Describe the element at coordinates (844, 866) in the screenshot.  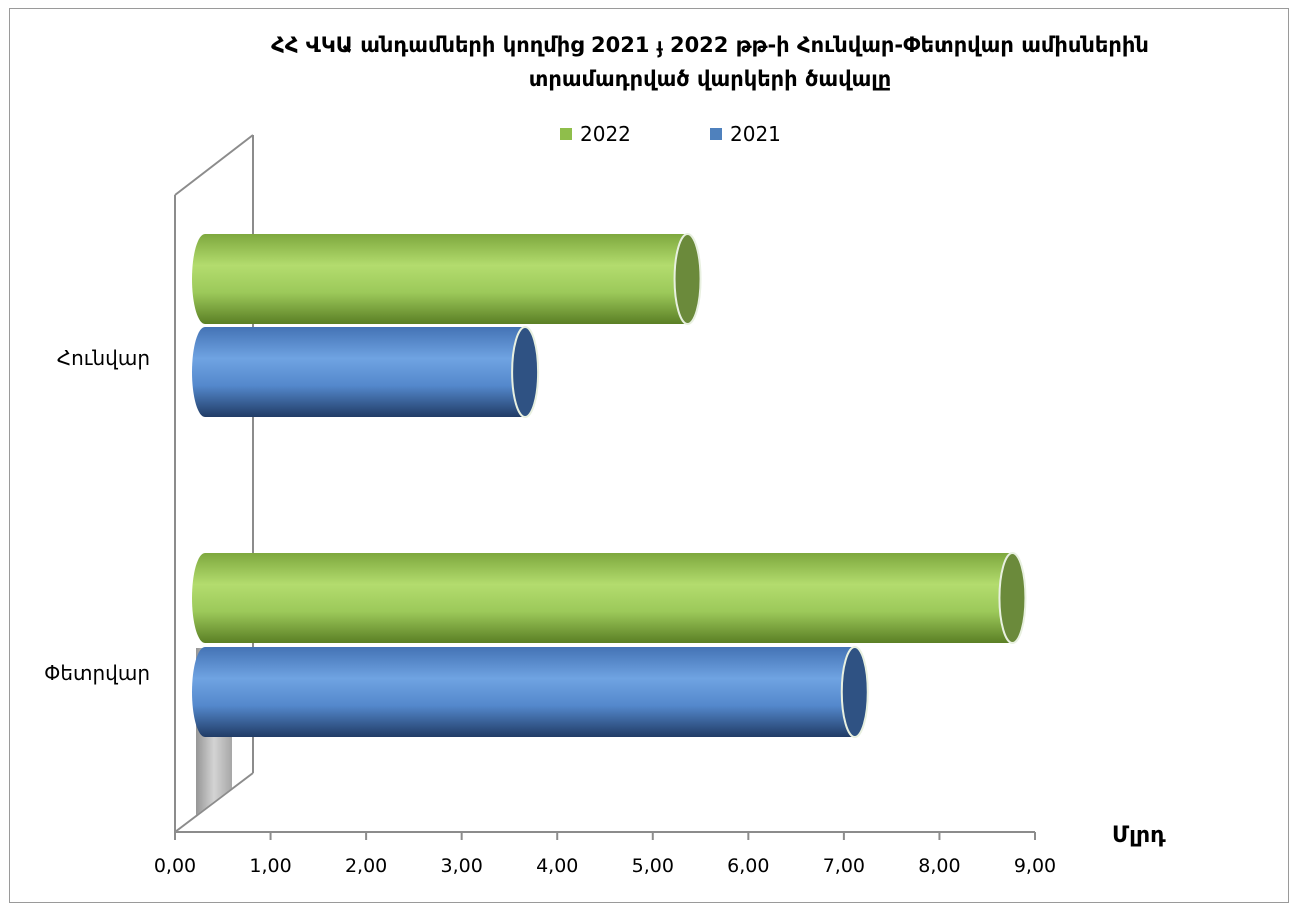
I see `x-tick-label: 7,00` at that location.